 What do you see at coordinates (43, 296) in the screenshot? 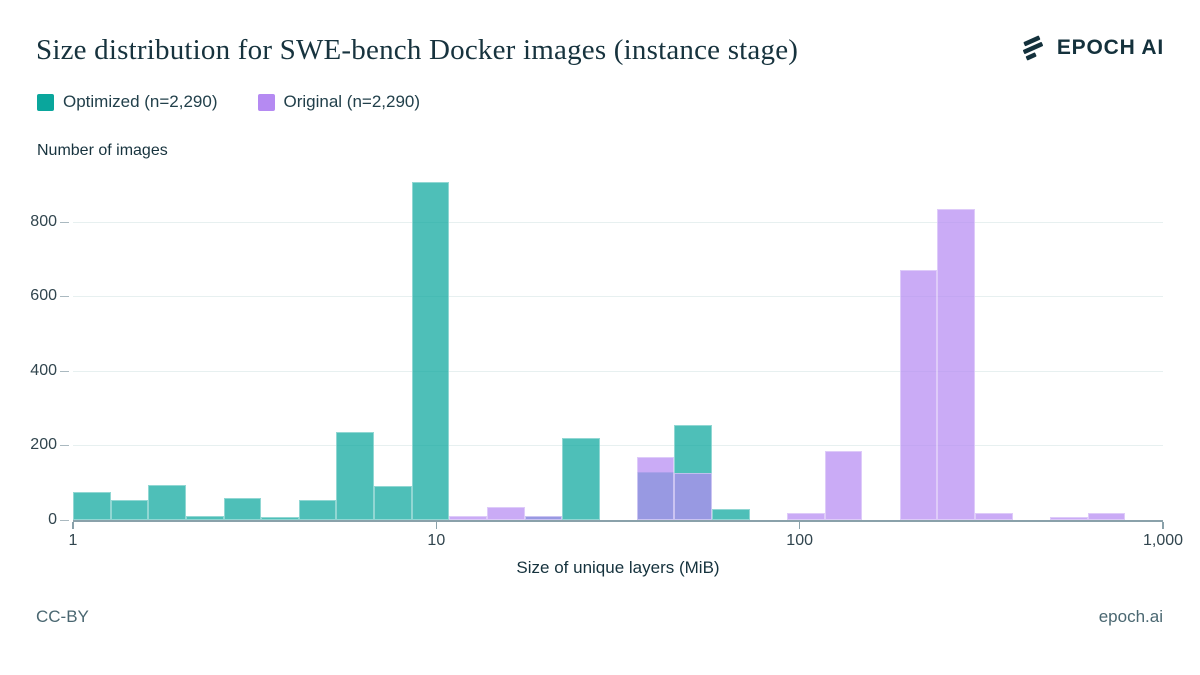
I see `y-tick-label-600: 600` at bounding box center [43, 296].